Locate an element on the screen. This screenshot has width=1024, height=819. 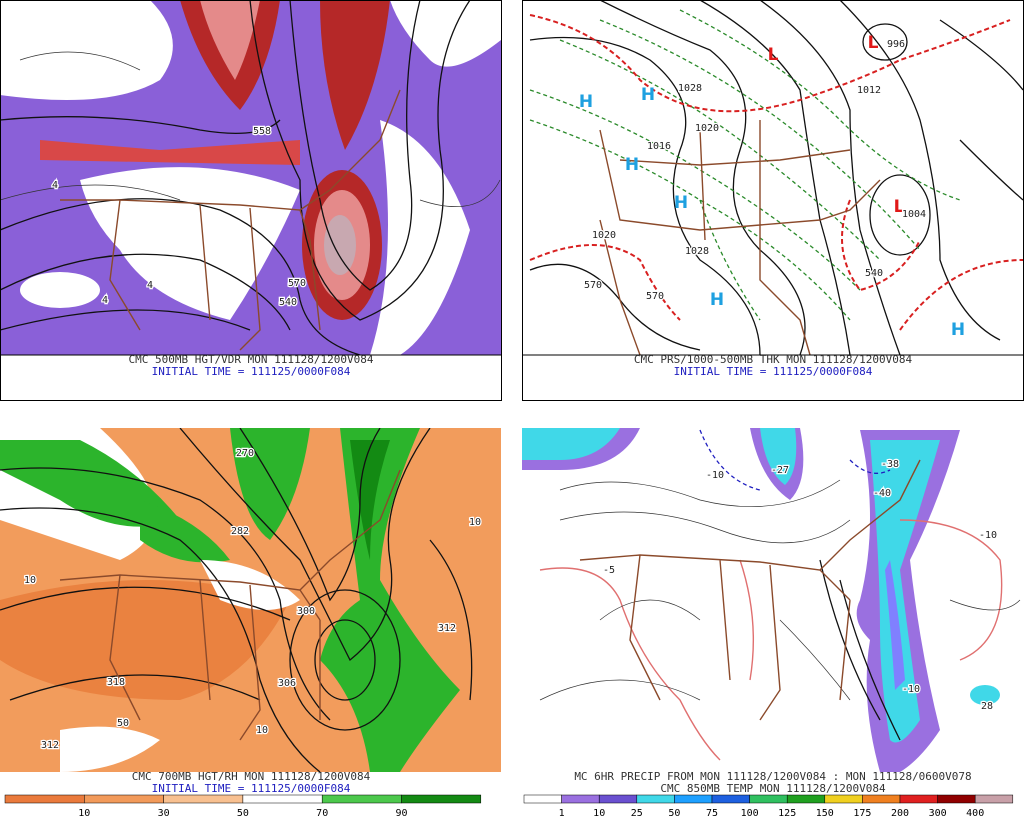
contour-label: 558 is located at coordinates (262, 131).